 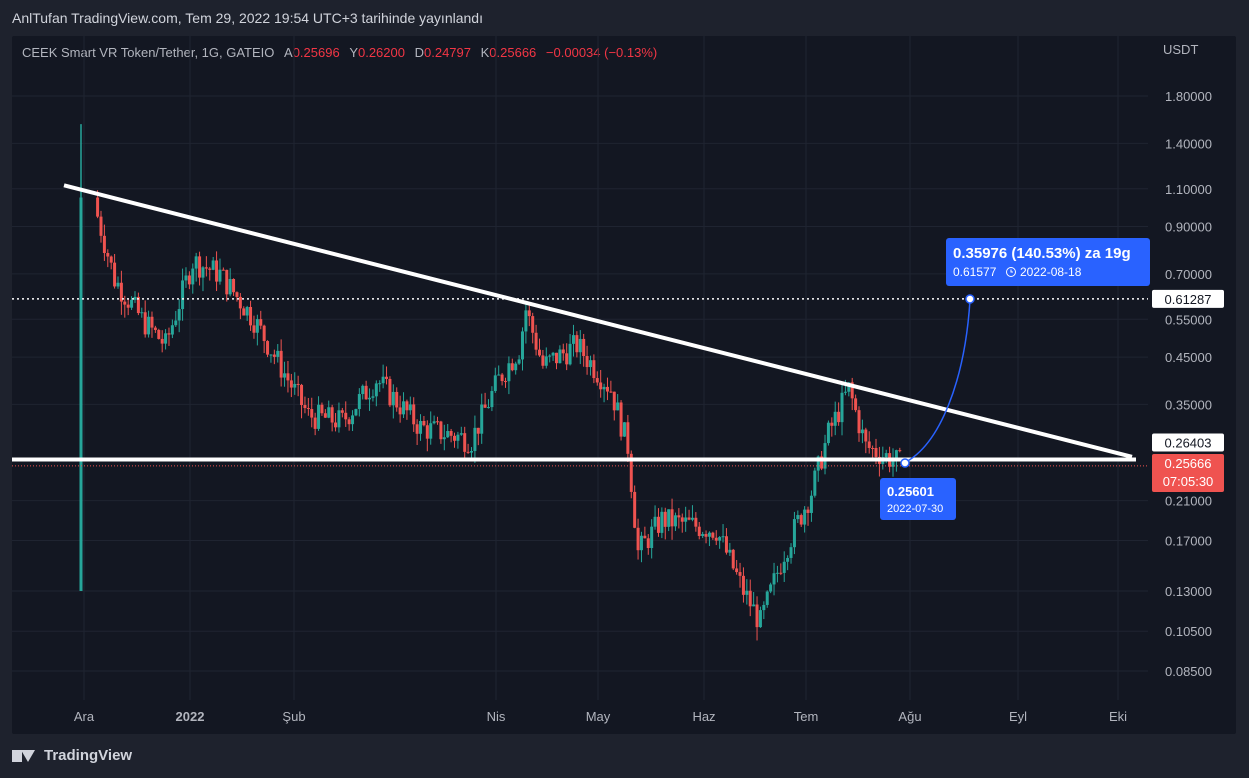 I want to click on countdown-tag: 07:05:30, so click(x=1188, y=481).